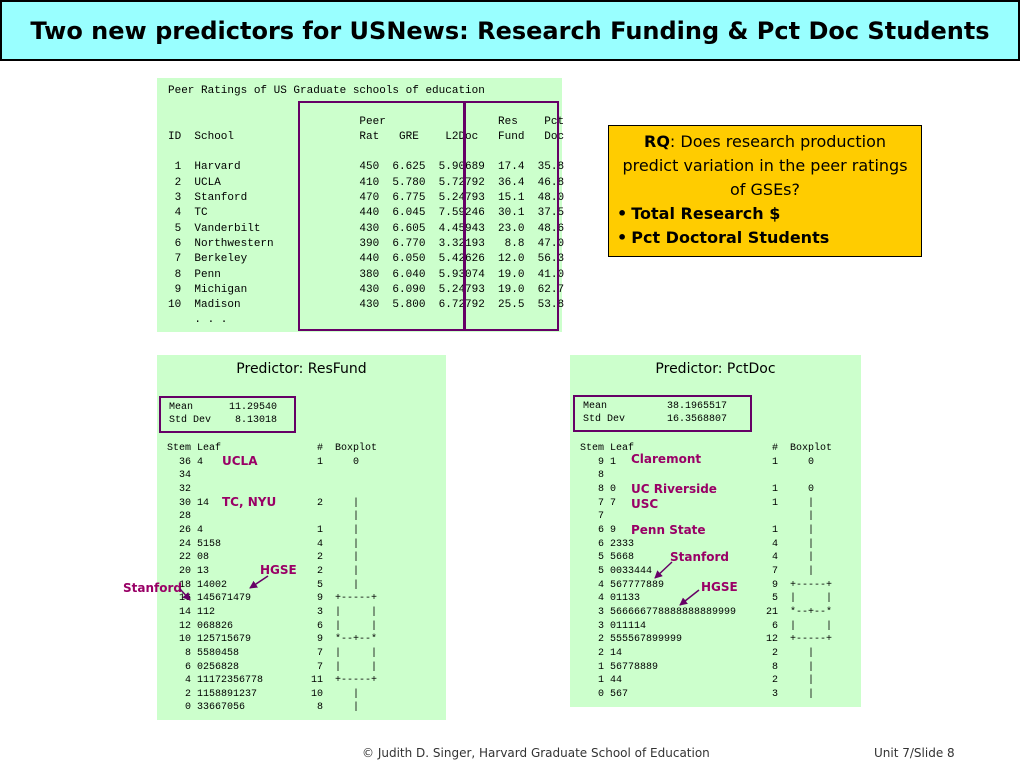 This screenshot has height=768, width=1024. What do you see at coordinates (511, 216) in the screenshot?
I see `resfund-pctdoc-frame` at bounding box center [511, 216].